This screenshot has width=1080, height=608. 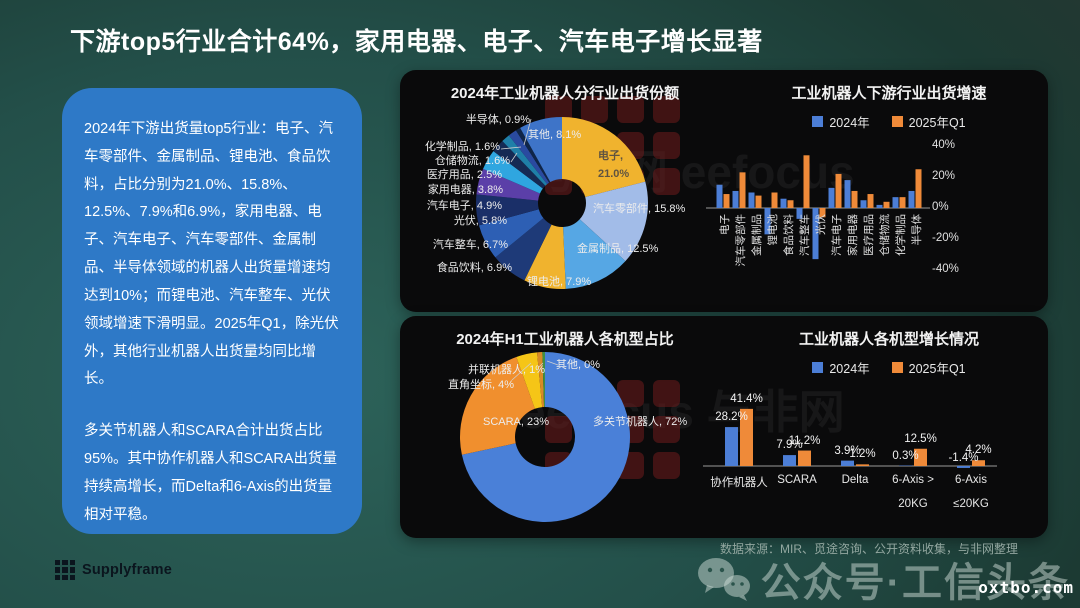 What do you see at coordinates (917, 230) in the screenshot?
I see `category-label: 半导体` at bounding box center [917, 230].